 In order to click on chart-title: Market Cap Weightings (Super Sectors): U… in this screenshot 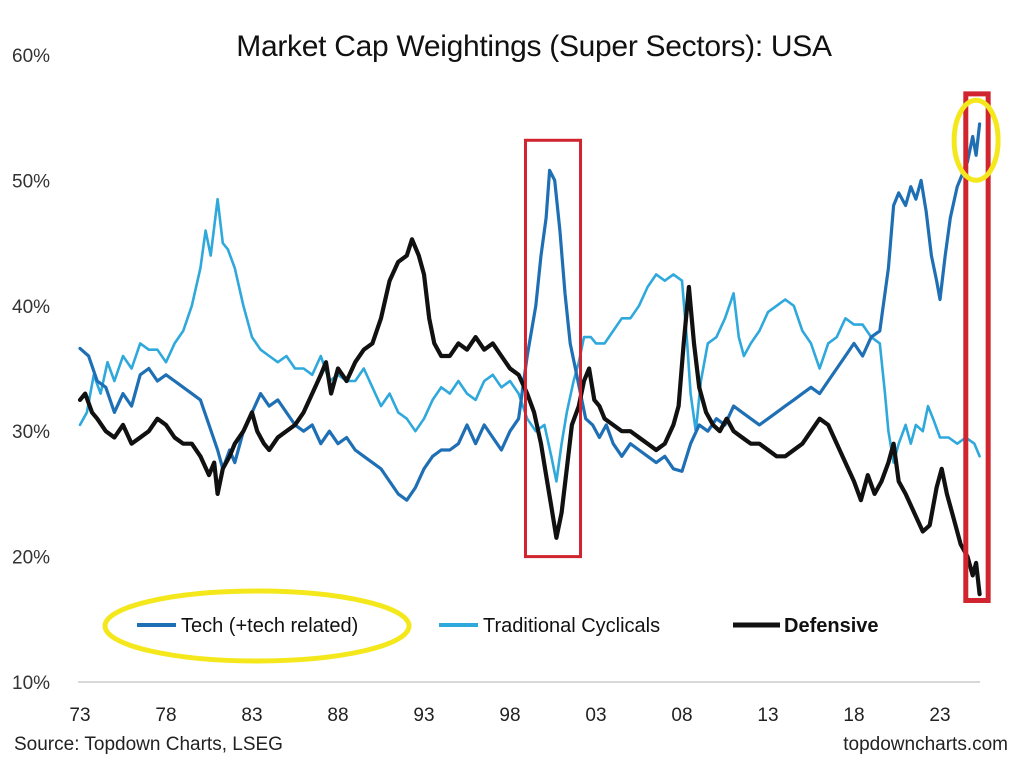, I will do `click(534, 46)`.